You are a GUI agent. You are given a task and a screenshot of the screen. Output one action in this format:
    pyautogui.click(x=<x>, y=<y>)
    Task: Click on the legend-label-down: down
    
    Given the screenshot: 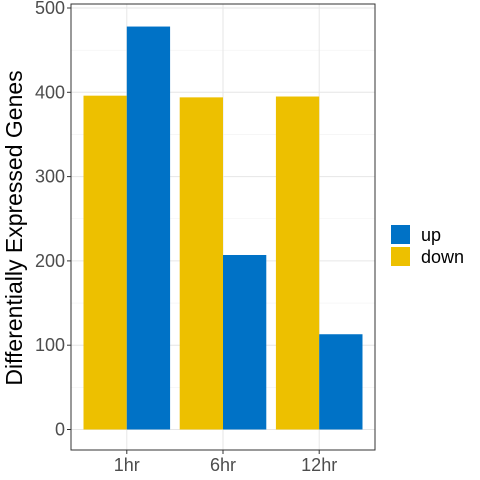 What is the action you would take?
    pyautogui.click(x=442, y=257)
    